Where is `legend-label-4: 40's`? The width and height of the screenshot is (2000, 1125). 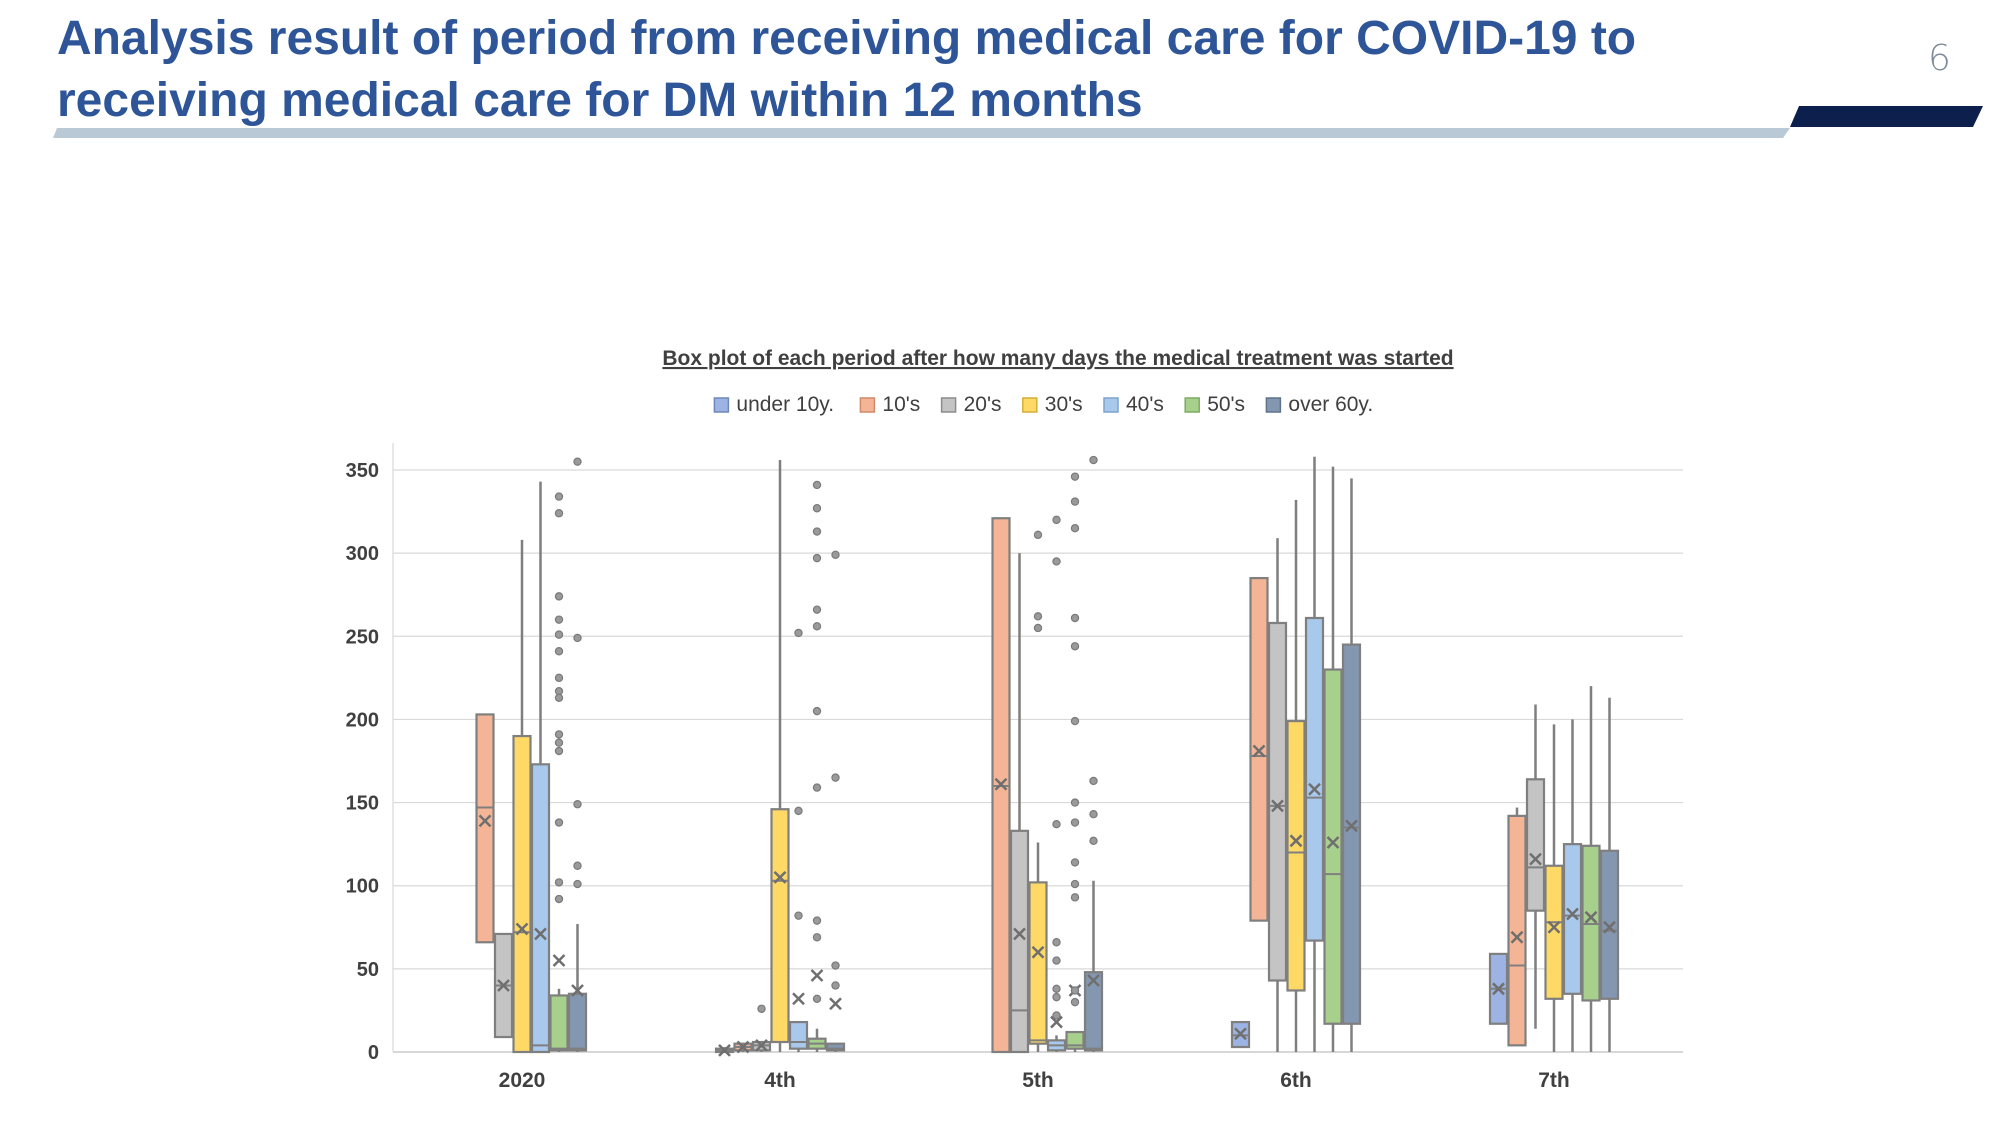 legend-label-4: 40's is located at coordinates (1145, 404).